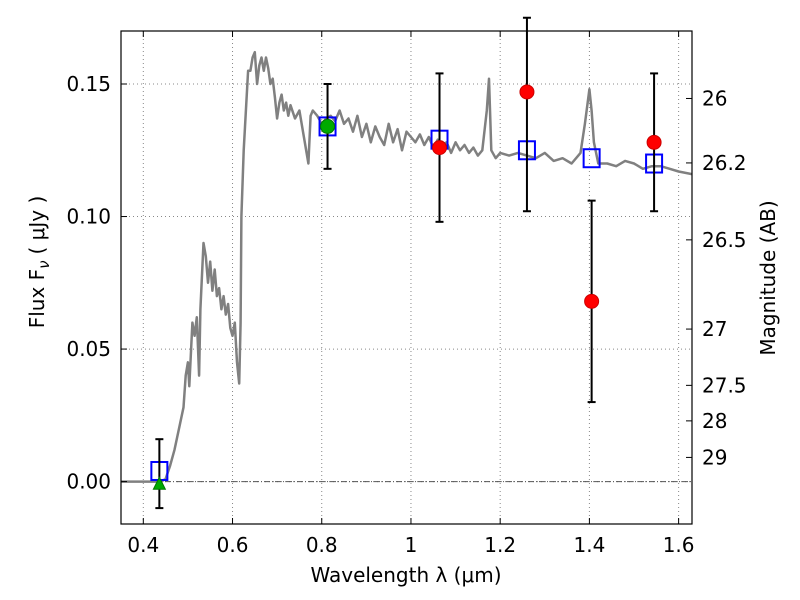 Image resolution: width=800 pixels, height=600 pixels. Describe the element at coordinates (405, 575) in the screenshot. I see `x-axis-title: Wavelength λ (μm)` at that location.